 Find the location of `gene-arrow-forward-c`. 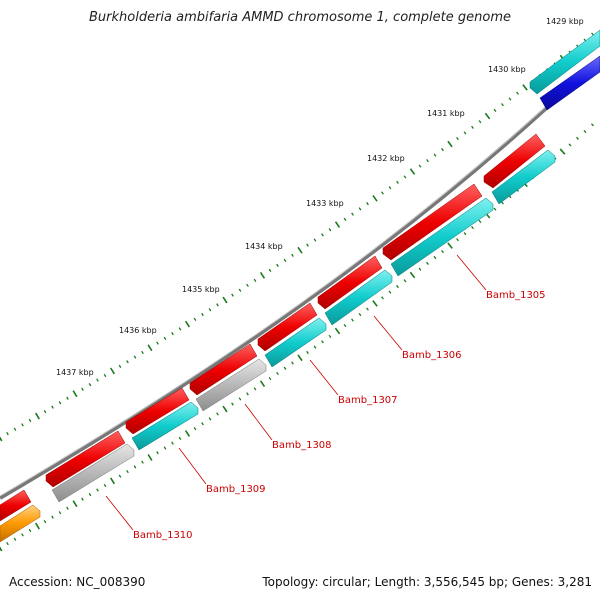

gene-arrow-forward-c is located at coordinates (350, 282).